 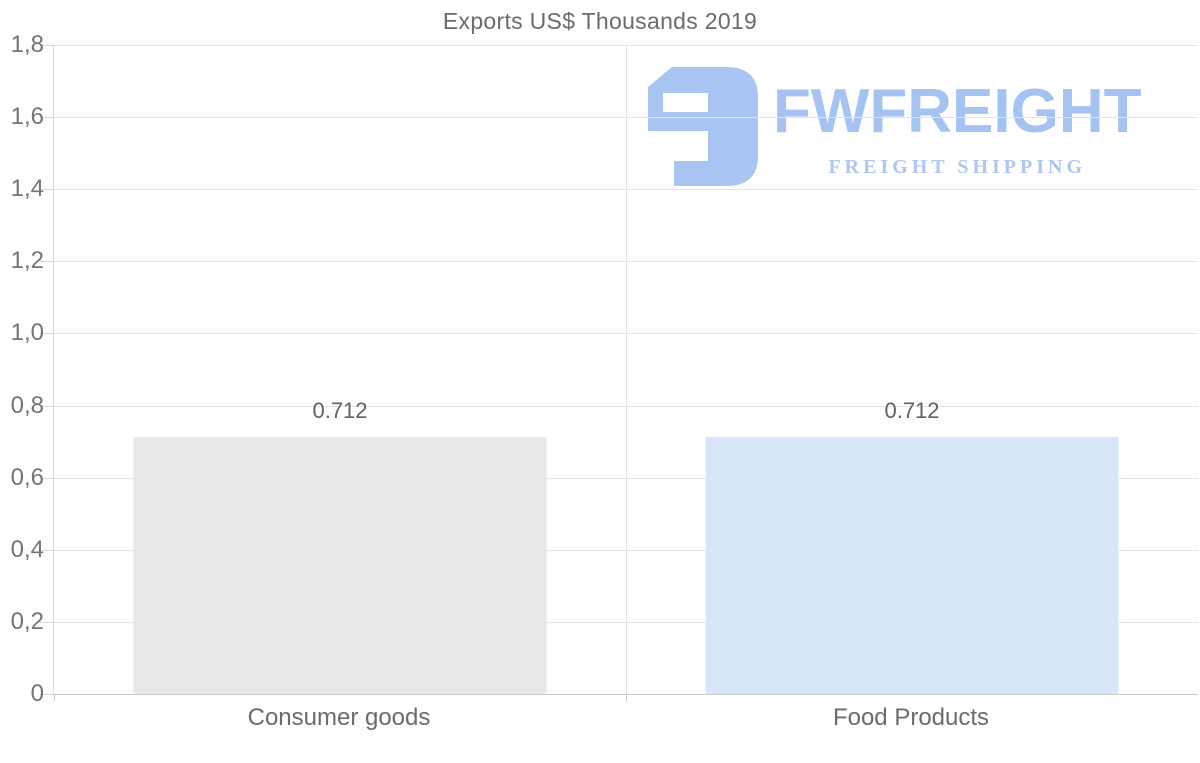 I want to click on category-divider, so click(x=626, y=369).